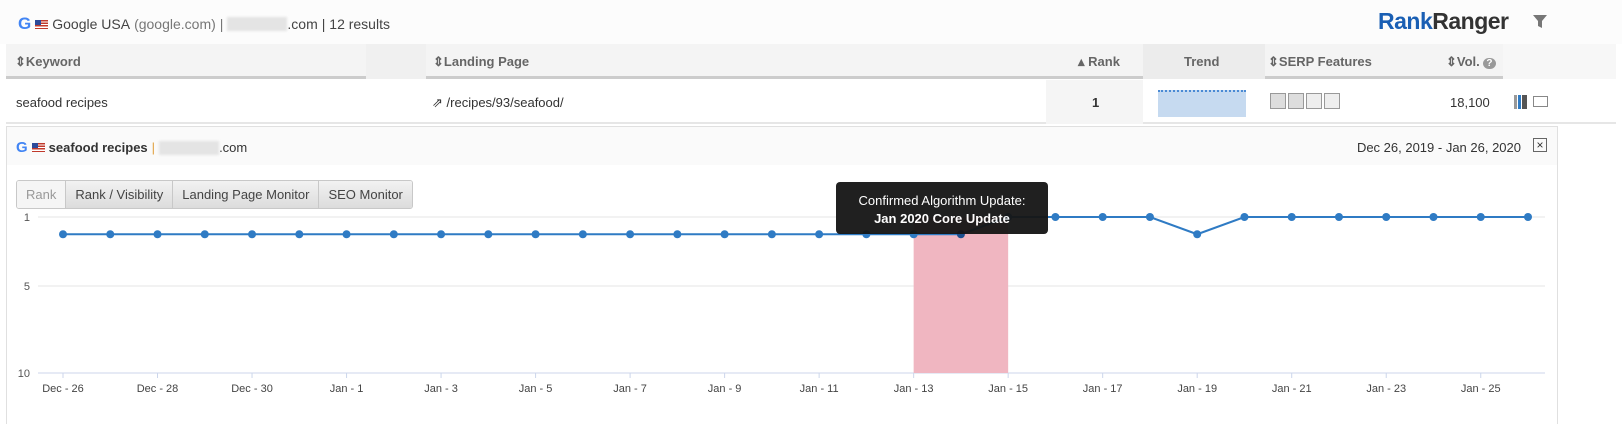 The image size is (1622, 424). Describe the element at coordinates (1008, 389) in the screenshot. I see `x-tick-label: Jan - 15` at that location.